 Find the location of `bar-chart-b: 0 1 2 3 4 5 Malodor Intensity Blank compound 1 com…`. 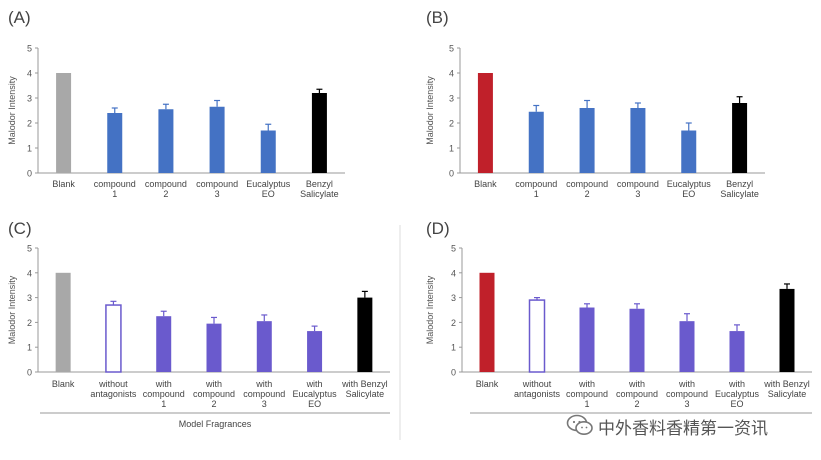

bar-chart-b: 0 1 2 3 4 5 Malodor Intensity Blank compound 1 com… is located at coordinates (595, 121).